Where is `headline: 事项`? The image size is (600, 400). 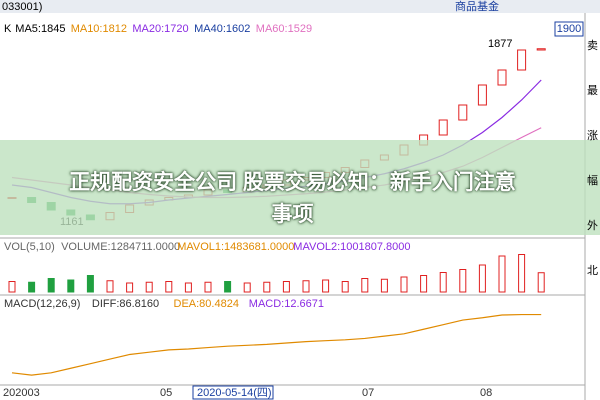
headline: 事项 is located at coordinates (292, 214).